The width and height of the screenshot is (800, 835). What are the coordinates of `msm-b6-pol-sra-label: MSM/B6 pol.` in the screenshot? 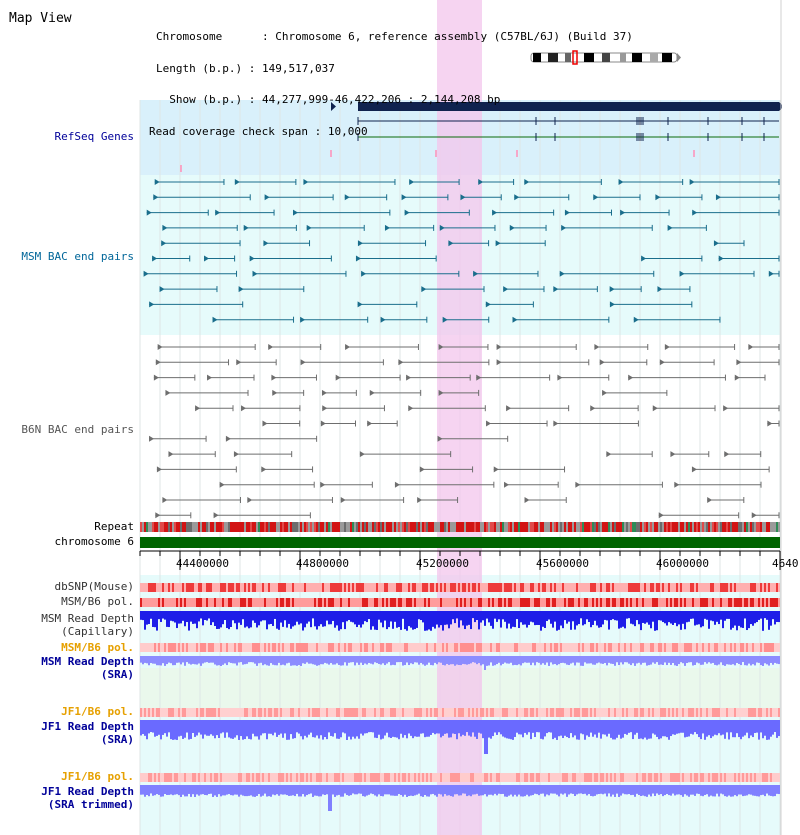 It's located at (97, 647).